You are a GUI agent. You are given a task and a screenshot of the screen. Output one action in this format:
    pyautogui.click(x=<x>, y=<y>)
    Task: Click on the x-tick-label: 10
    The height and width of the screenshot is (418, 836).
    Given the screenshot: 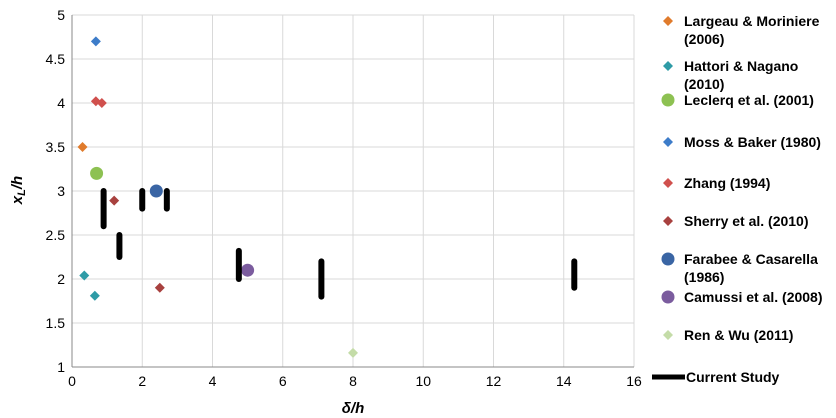 What is the action you would take?
    pyautogui.click(x=423, y=381)
    